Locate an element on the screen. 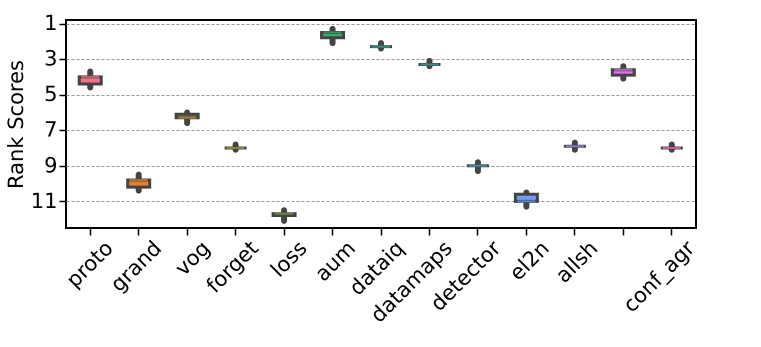 This screenshot has height=347, width=761. y-tick-label: 1 is located at coordinates (51, 23).